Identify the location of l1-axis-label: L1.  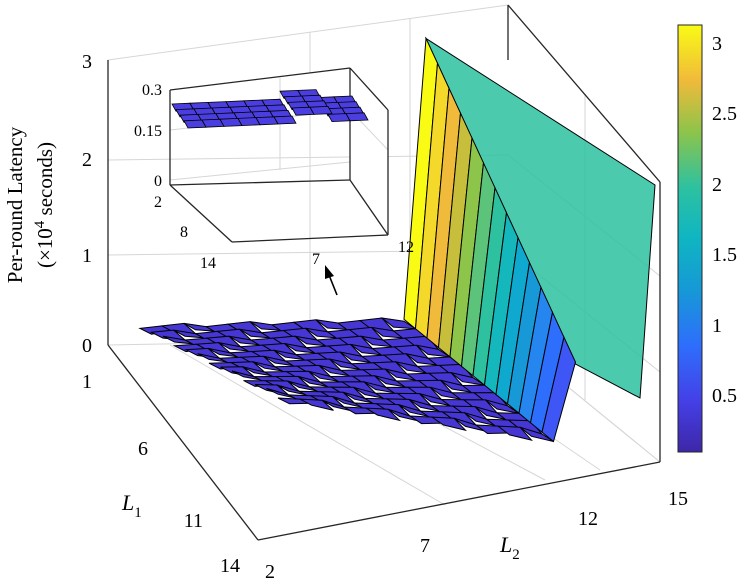
(131, 505).